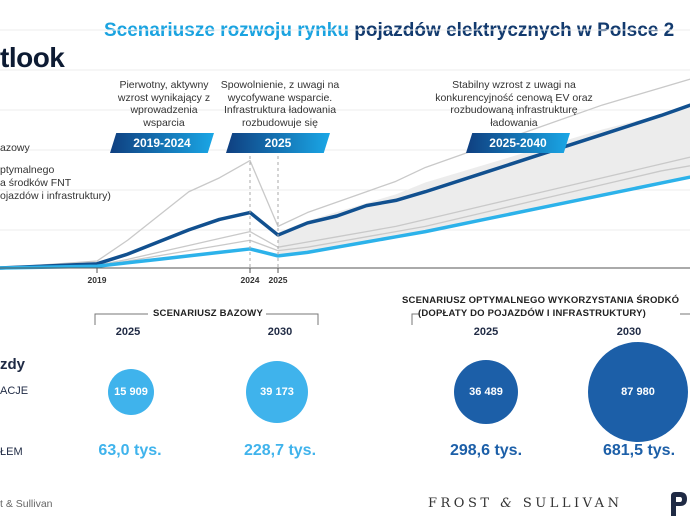 The height and width of the screenshot is (530, 690). Describe the element at coordinates (11, 452) in the screenshot. I see `row-label-total: ŁEM` at that location.